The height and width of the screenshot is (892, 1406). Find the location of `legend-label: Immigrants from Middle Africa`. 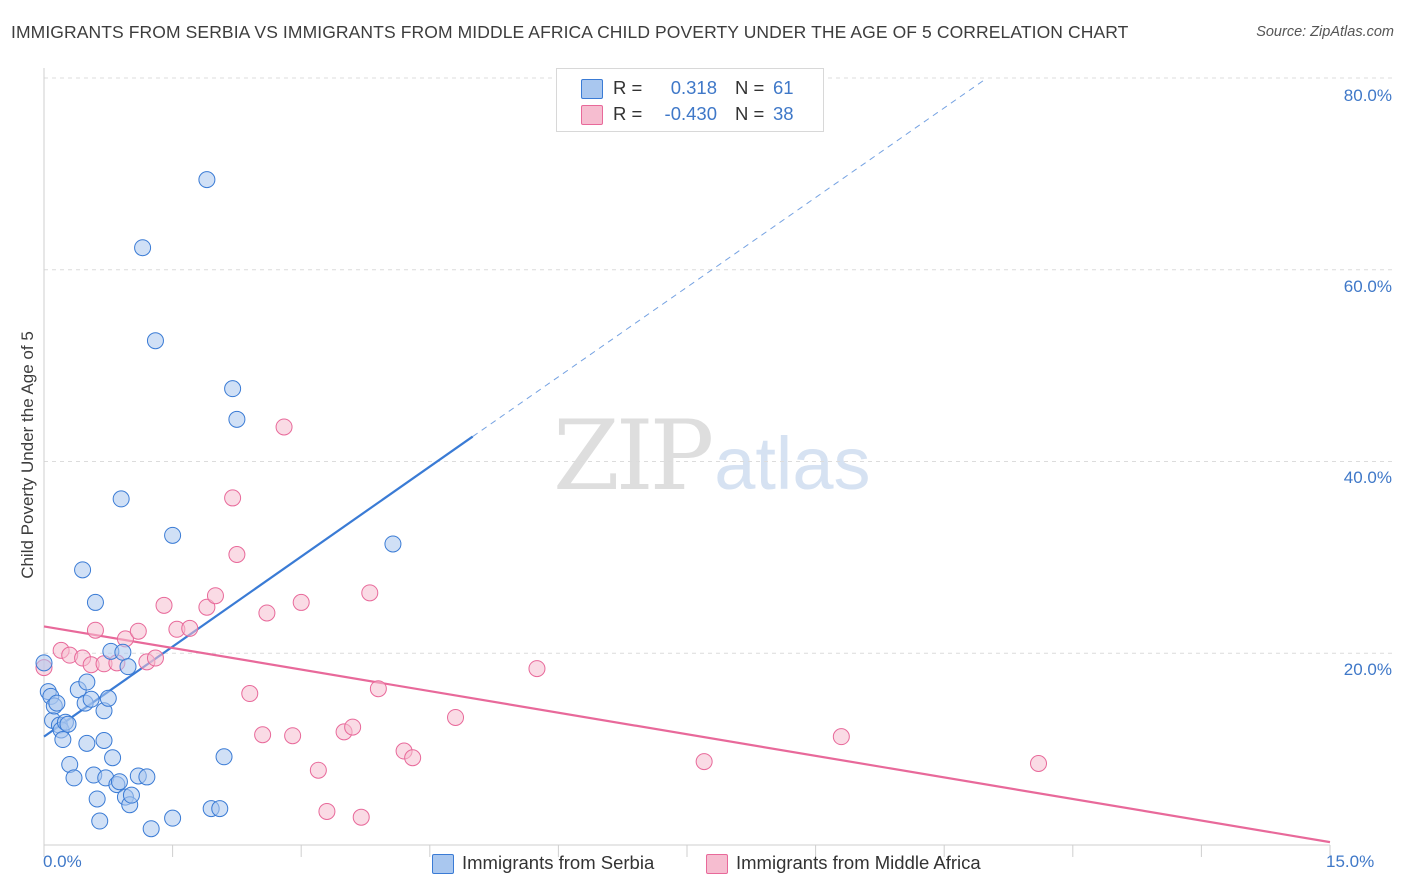

legend-label: Immigrants from Middle Africa is located at coordinates (858, 862).